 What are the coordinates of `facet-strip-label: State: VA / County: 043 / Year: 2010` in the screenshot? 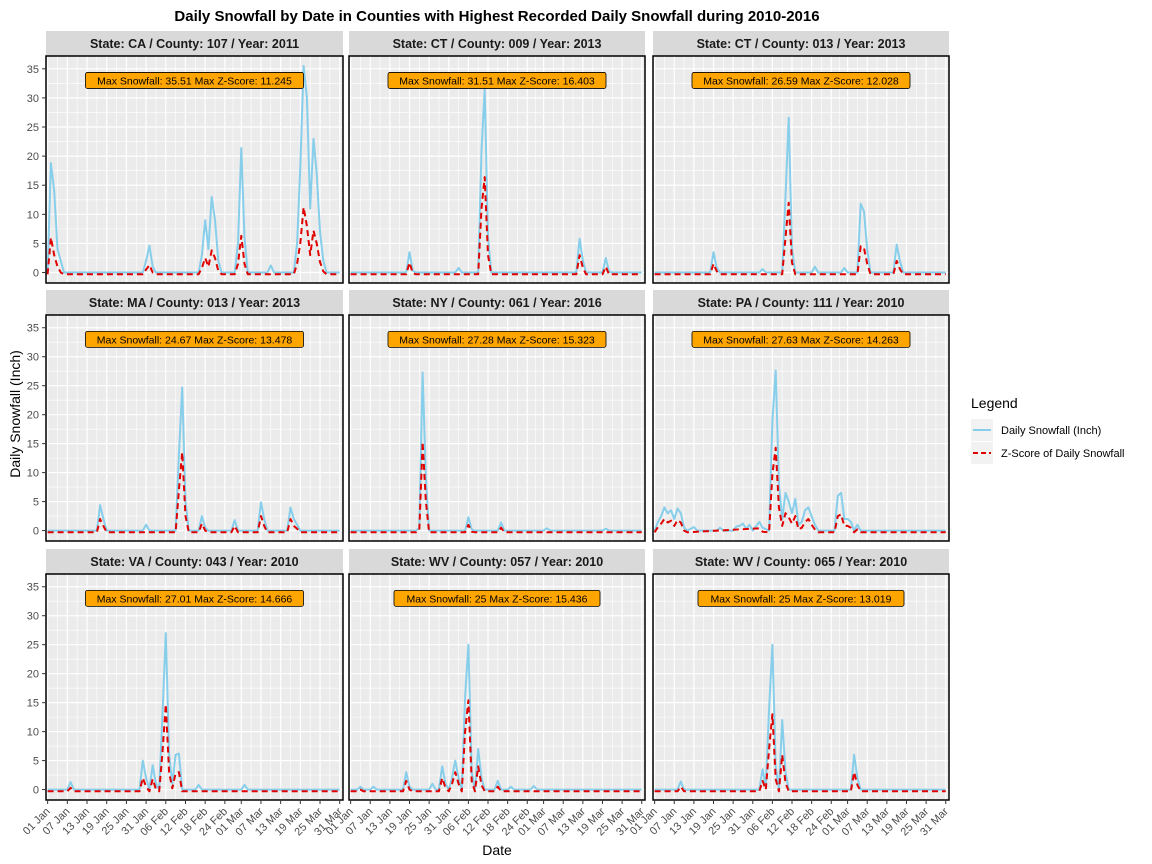 It's located at (194, 562).